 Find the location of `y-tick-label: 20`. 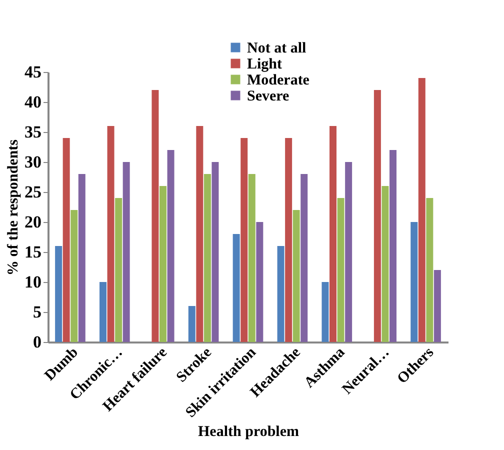

y-tick-label: 20 is located at coordinates (33, 222).